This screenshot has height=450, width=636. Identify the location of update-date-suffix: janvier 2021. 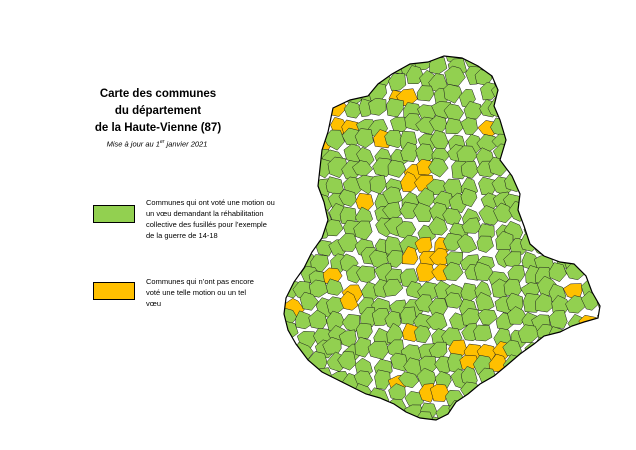
(186, 144).